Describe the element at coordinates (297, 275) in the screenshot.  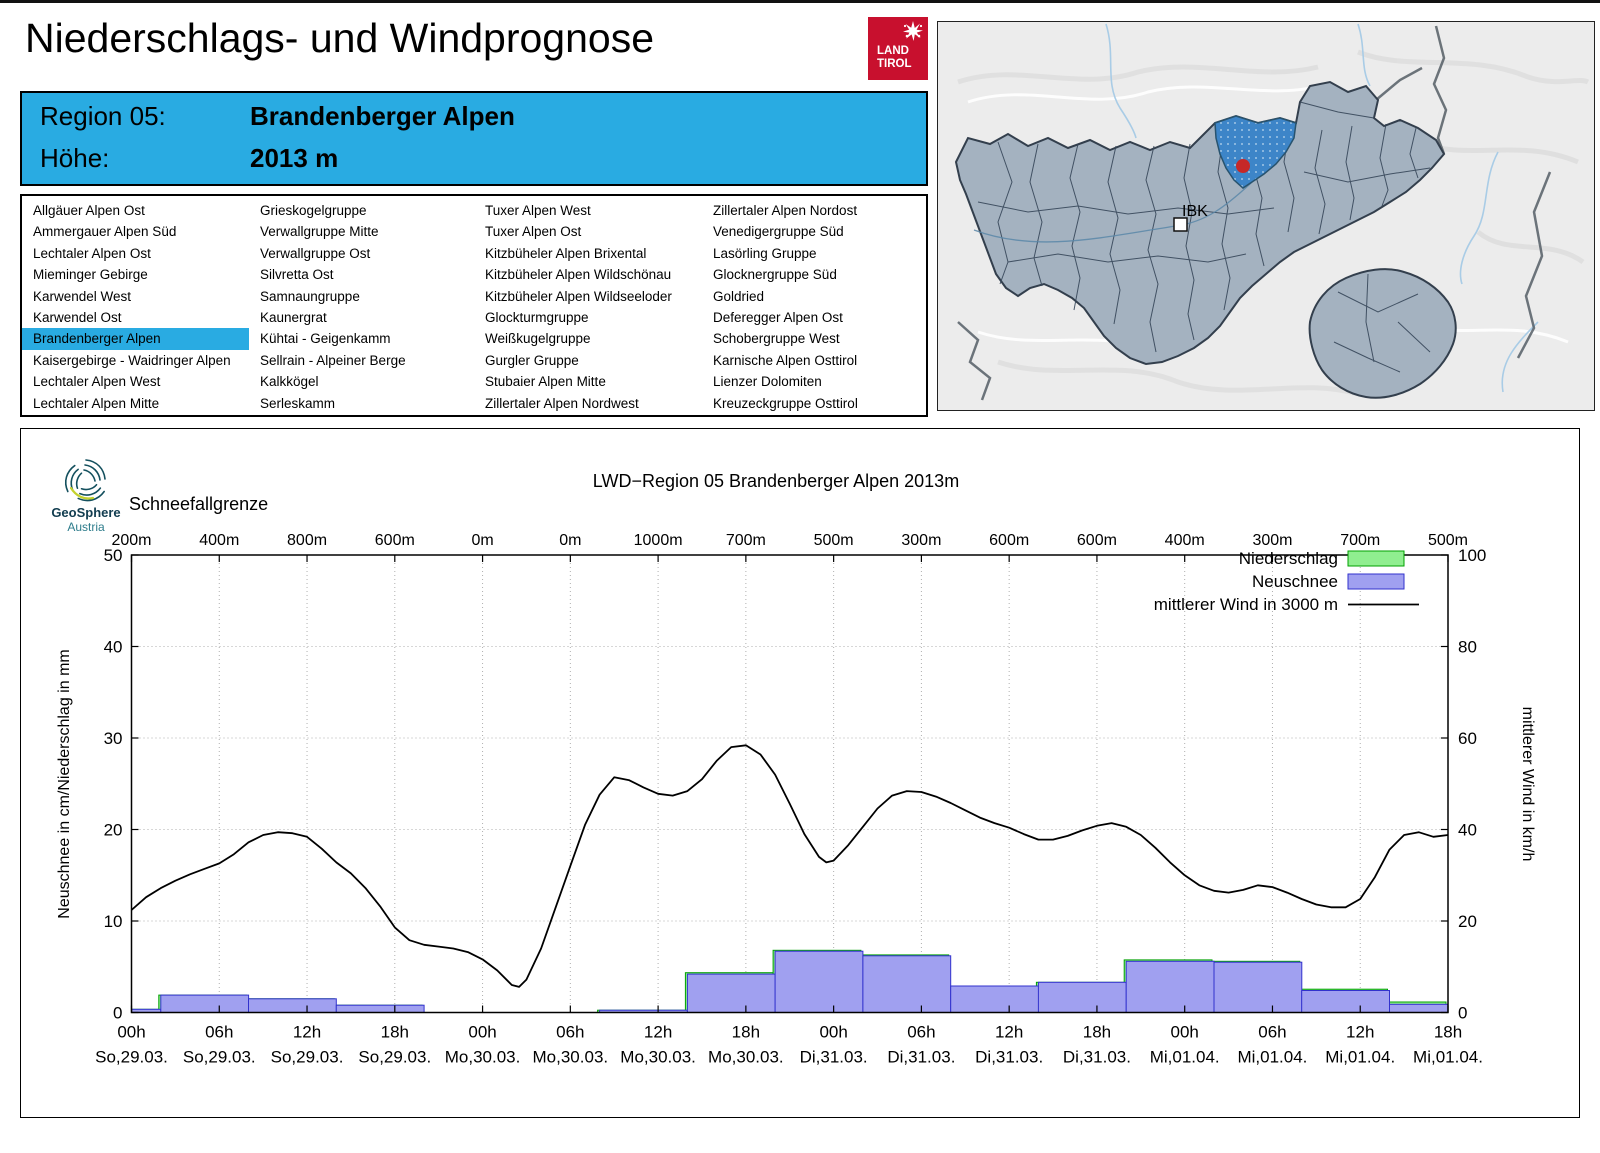
I see `region-list-item: Silvretta Ost` at that location.